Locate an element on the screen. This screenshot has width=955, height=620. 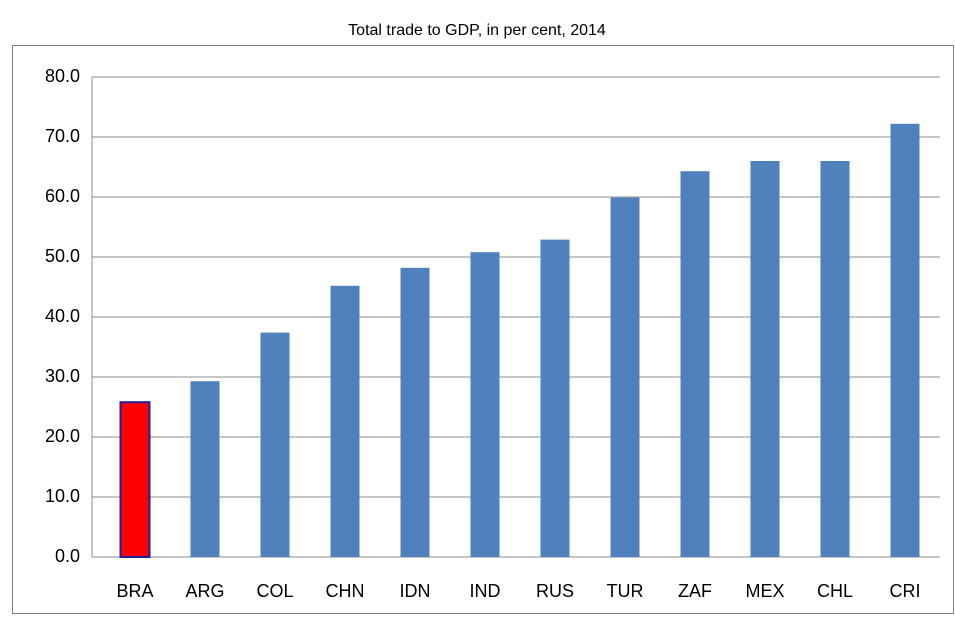
y-tick-label: 10.0 is located at coordinates (62, 496).